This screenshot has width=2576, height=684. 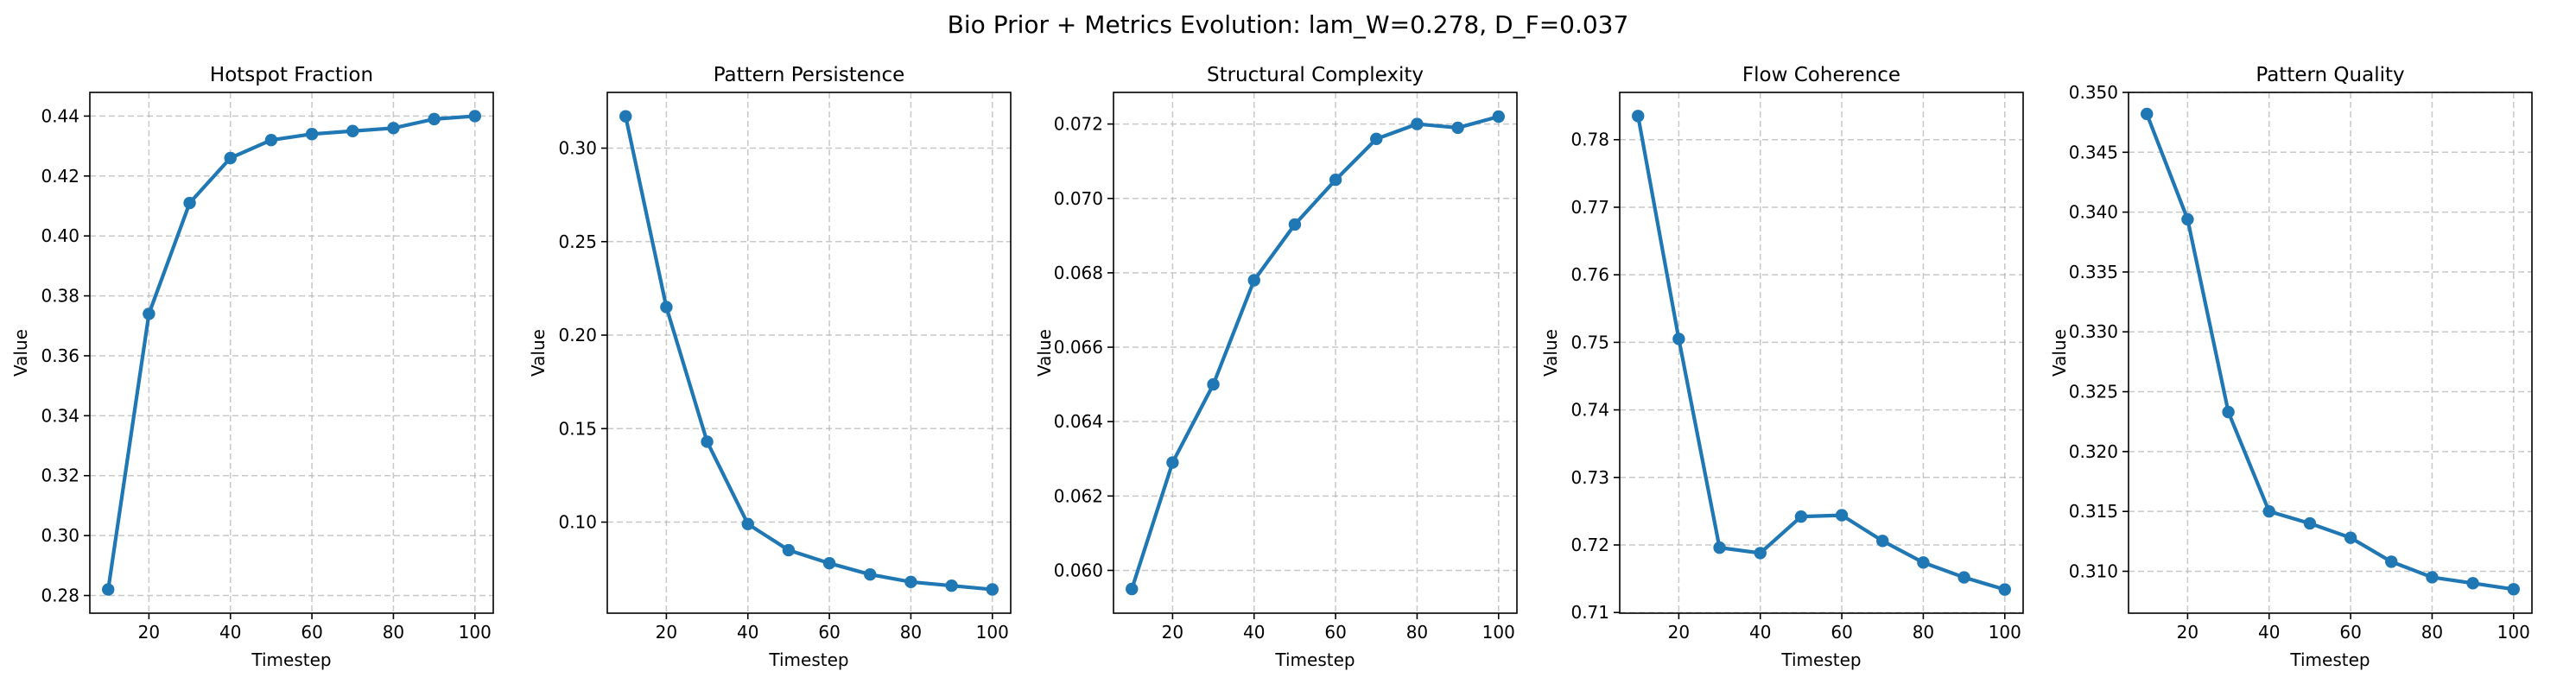 I want to click on y-tick-label: 0.74, so click(x=1589, y=410).